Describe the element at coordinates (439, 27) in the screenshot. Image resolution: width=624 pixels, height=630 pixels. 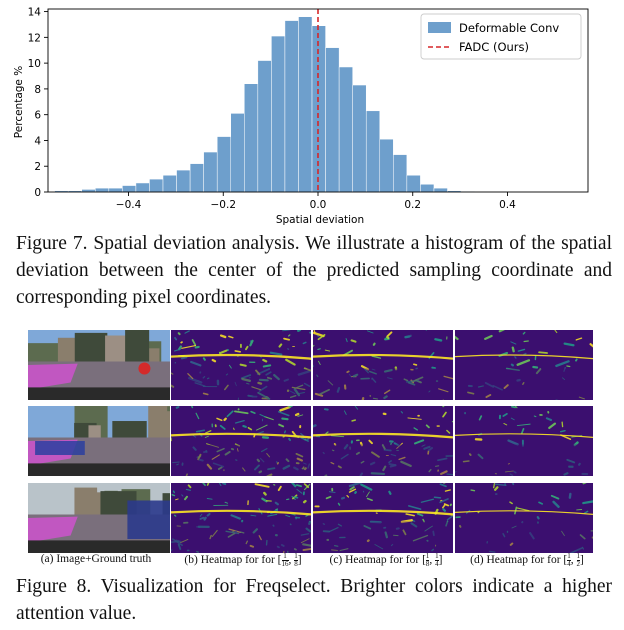
I see `legend-swatch-deformable` at that location.